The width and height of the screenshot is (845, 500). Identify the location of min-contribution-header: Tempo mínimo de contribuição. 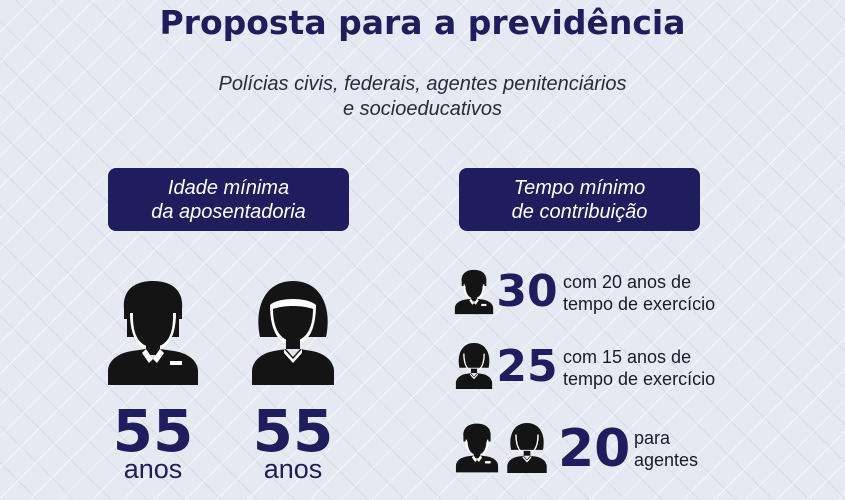
(579, 199).